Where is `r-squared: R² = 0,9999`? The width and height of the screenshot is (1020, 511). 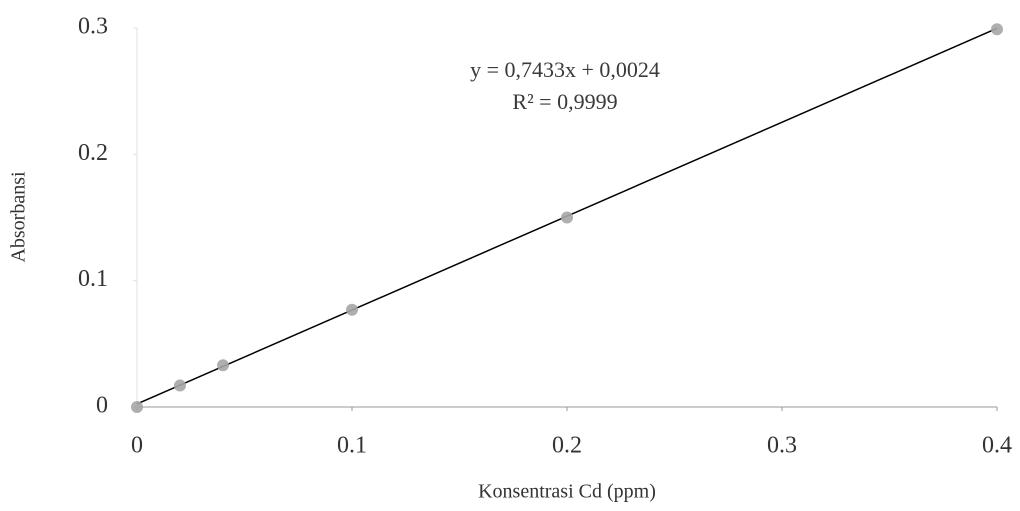
r-squared: R² = 0,9999 is located at coordinates (564, 101).